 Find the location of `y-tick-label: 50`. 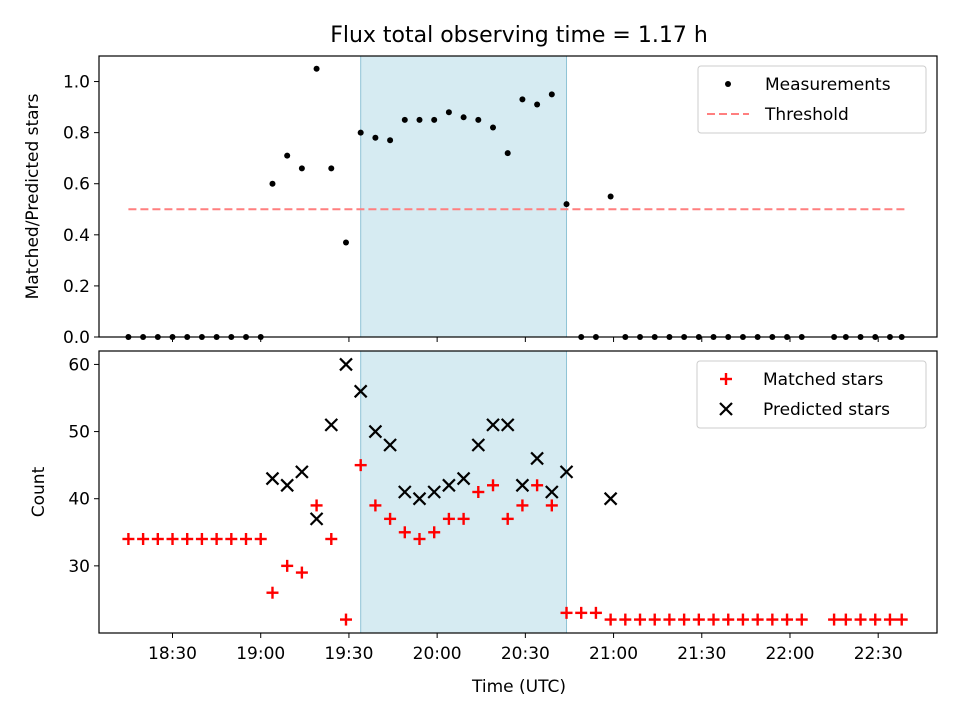

y-tick-label: 50 is located at coordinates (79, 433).